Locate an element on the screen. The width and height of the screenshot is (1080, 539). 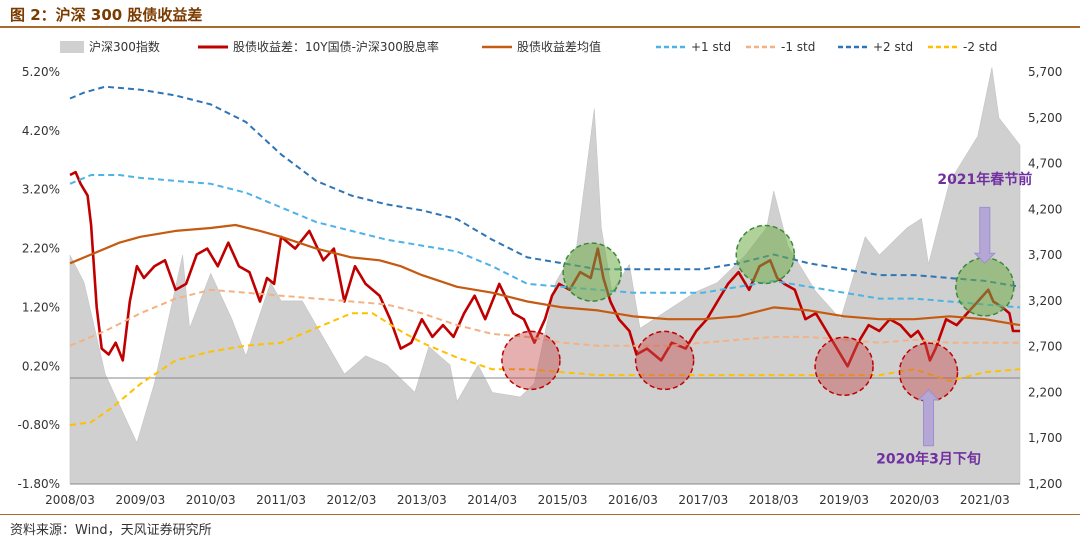
title-divider is located at coordinates (540, 27).